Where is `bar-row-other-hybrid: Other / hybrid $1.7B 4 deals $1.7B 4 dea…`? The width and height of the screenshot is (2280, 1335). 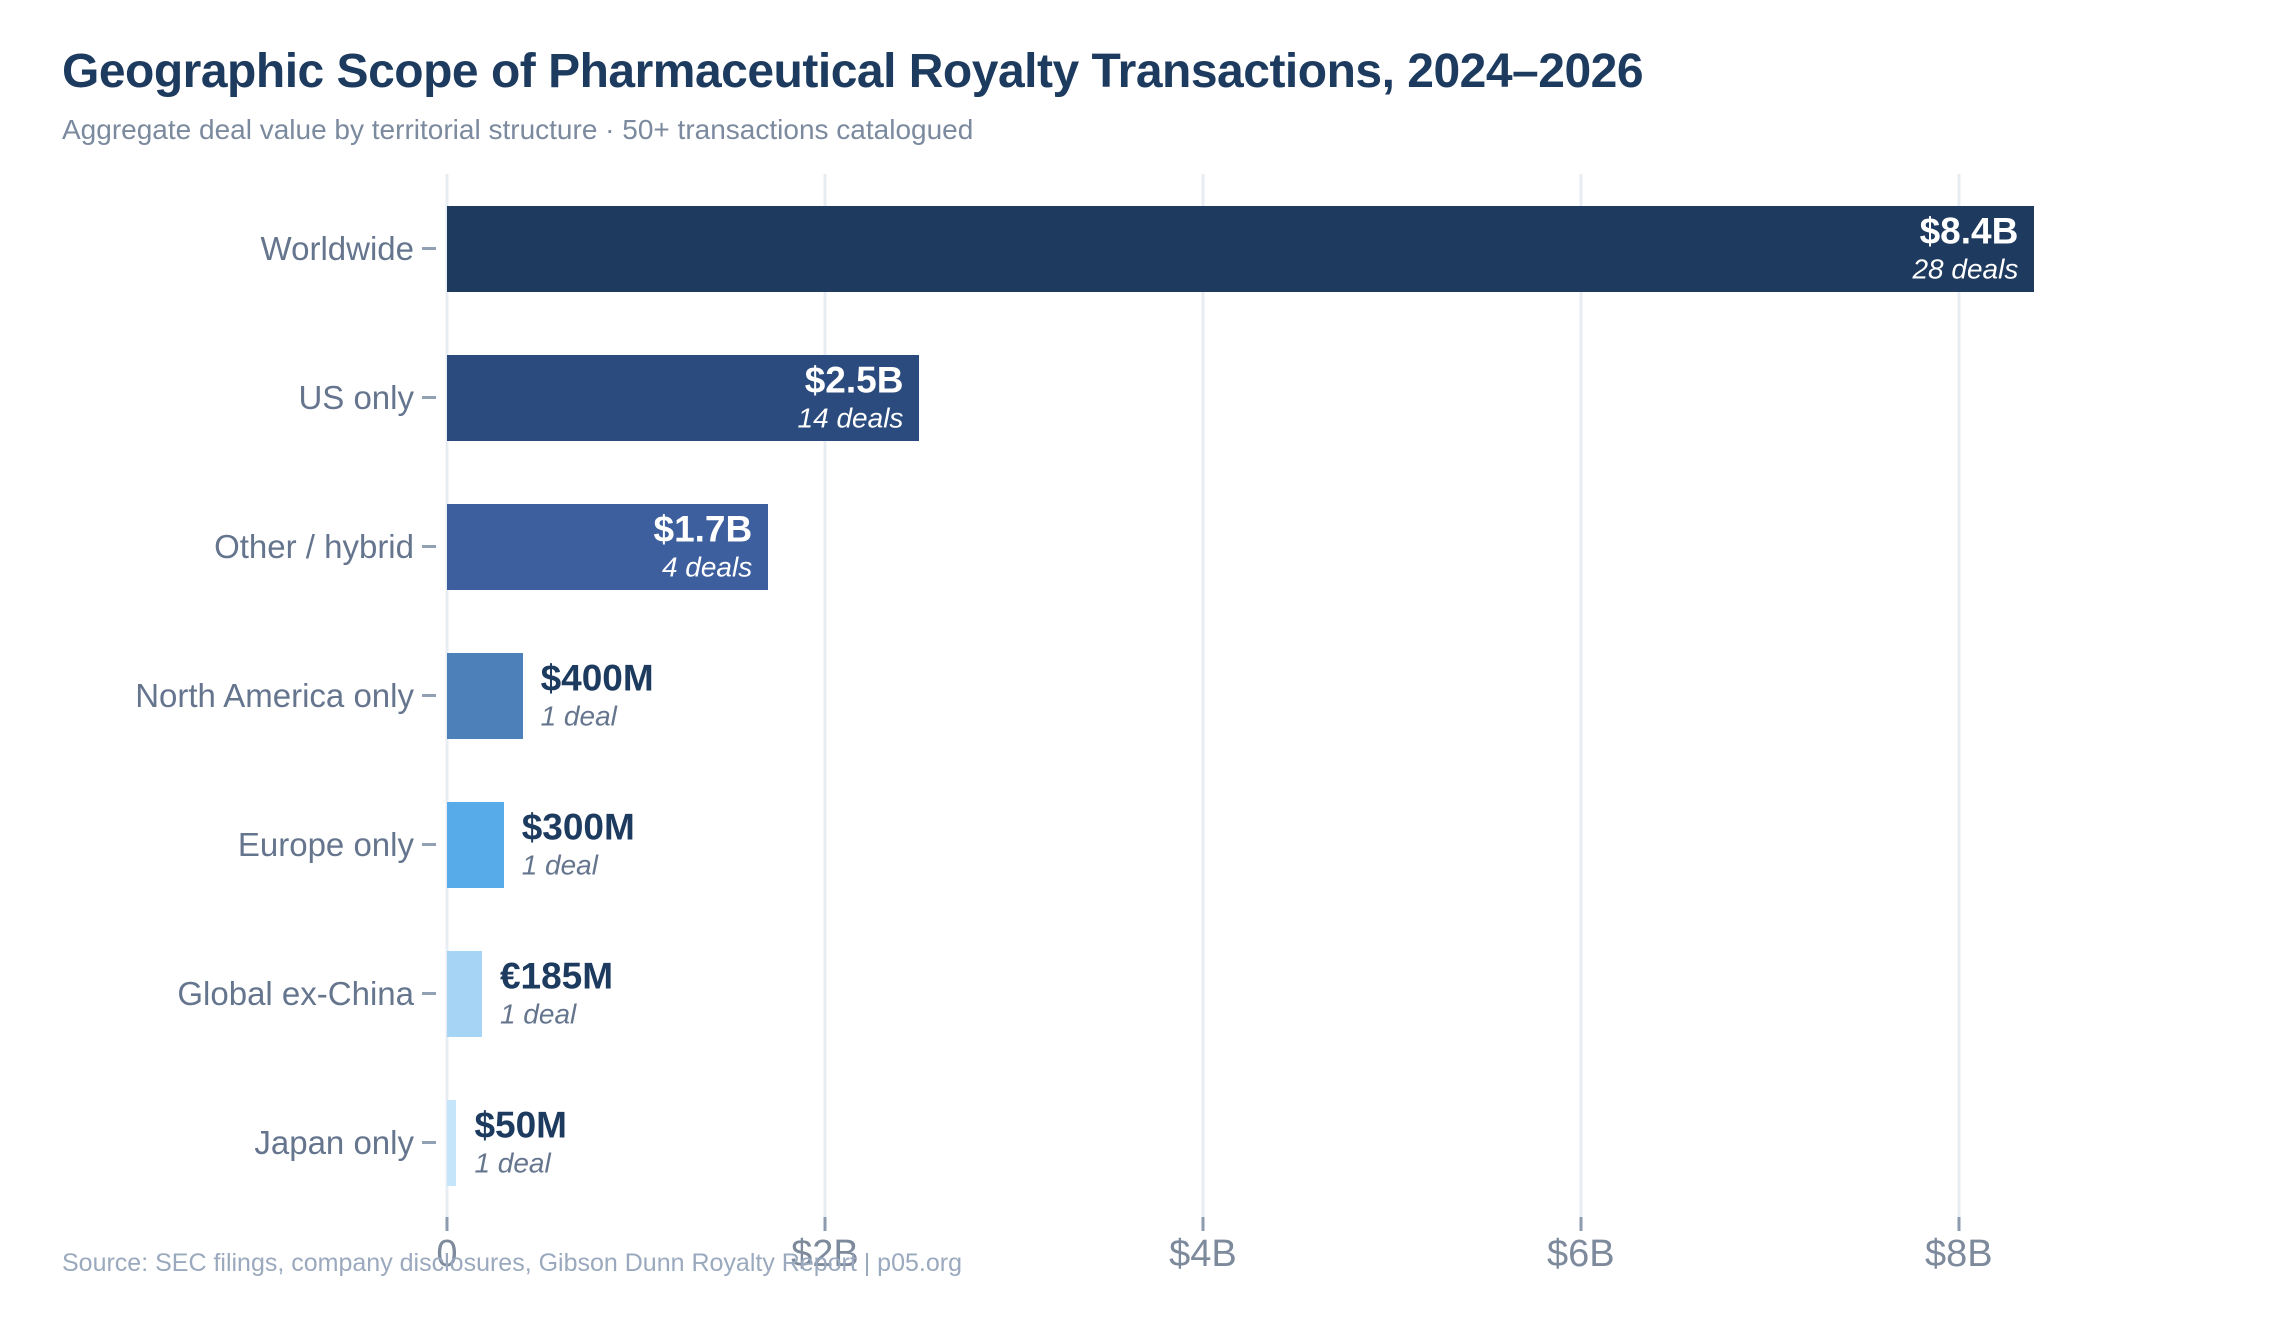 bar-row-other-hybrid: Other / hybrid $1.7B 4 deals $1.7B 4 dea… is located at coordinates (1140, 546).